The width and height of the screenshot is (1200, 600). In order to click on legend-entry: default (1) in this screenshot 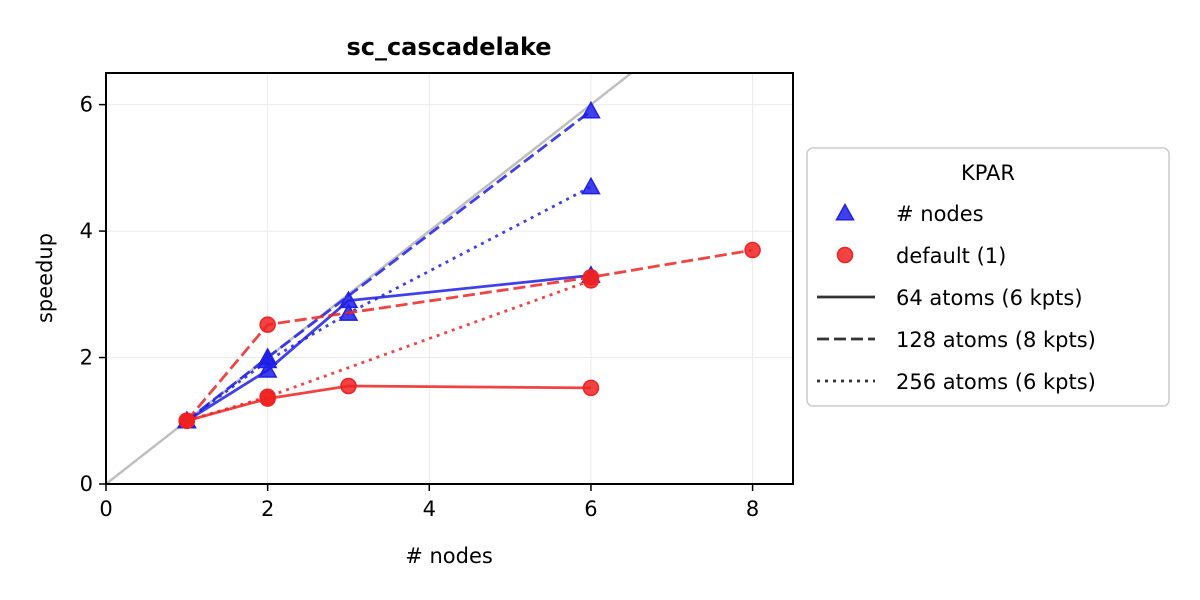, I will do `click(921, 256)`.